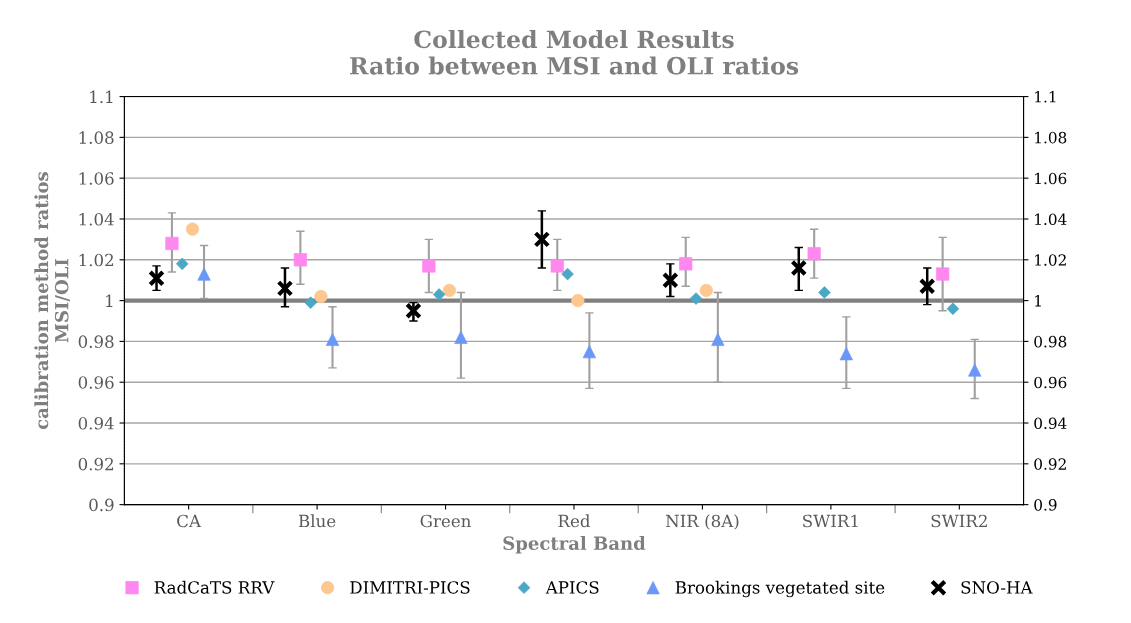 The width and height of the screenshot is (1131, 623). Describe the element at coordinates (96, 219) in the screenshot. I see `y-tick-label: 1.04` at that location.